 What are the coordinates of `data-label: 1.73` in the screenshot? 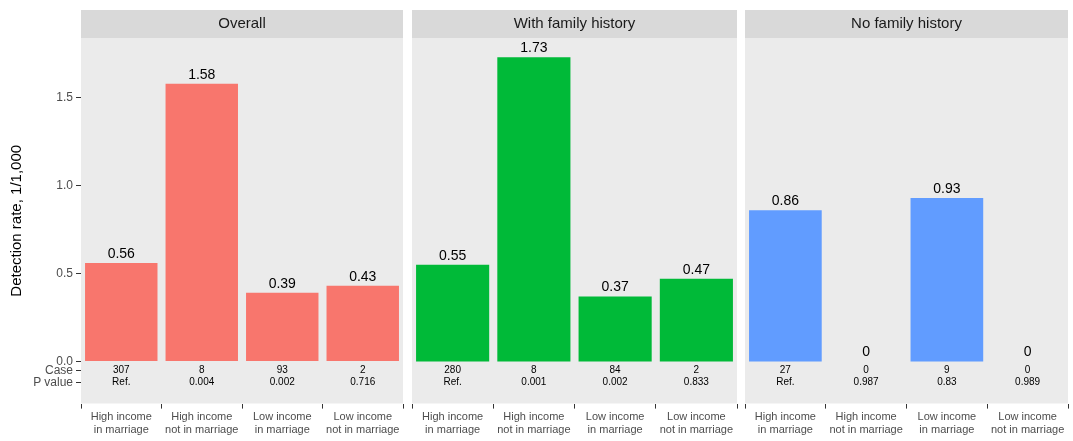 It's located at (534, 47).